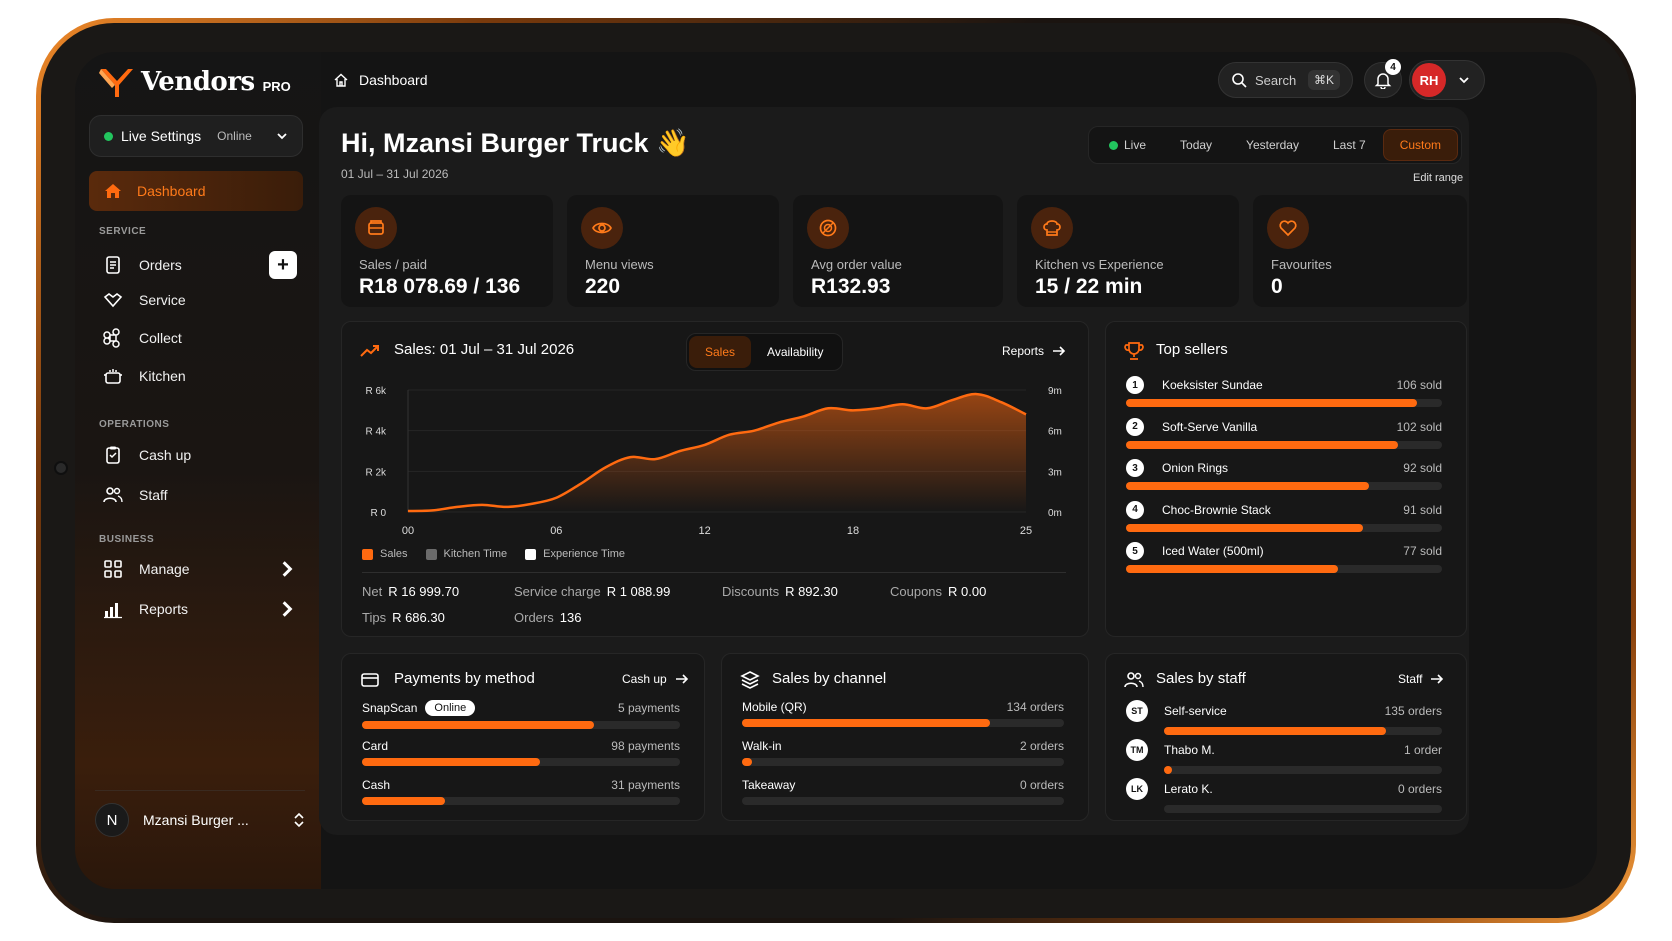  I want to click on staff-initials-avatar: LK, so click(1137, 789).